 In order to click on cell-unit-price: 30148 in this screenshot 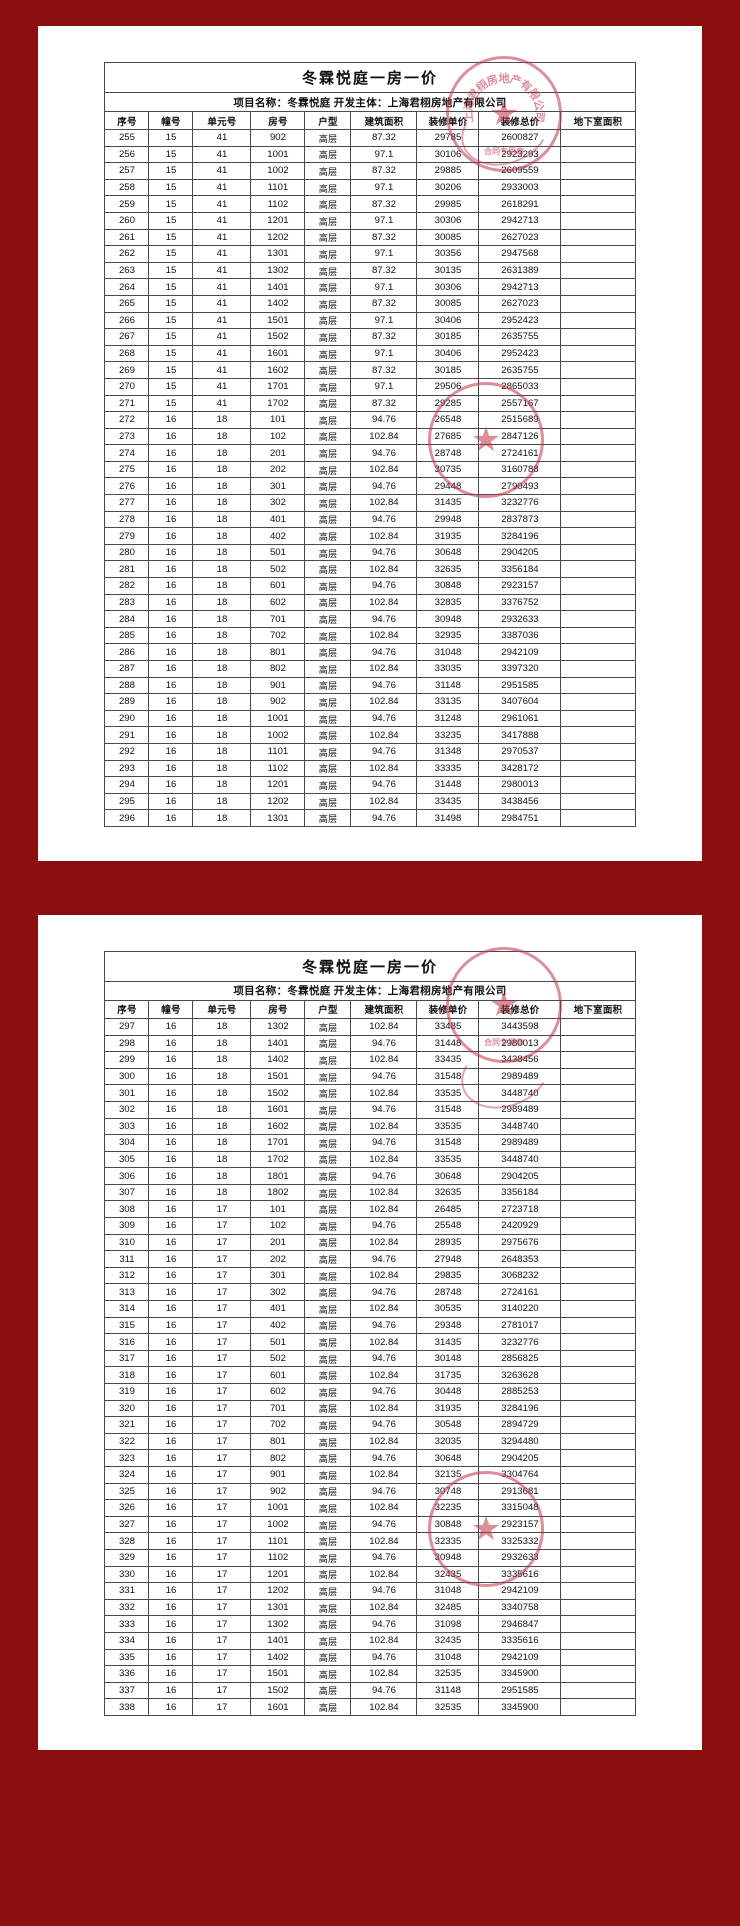, I will do `click(448, 1358)`.